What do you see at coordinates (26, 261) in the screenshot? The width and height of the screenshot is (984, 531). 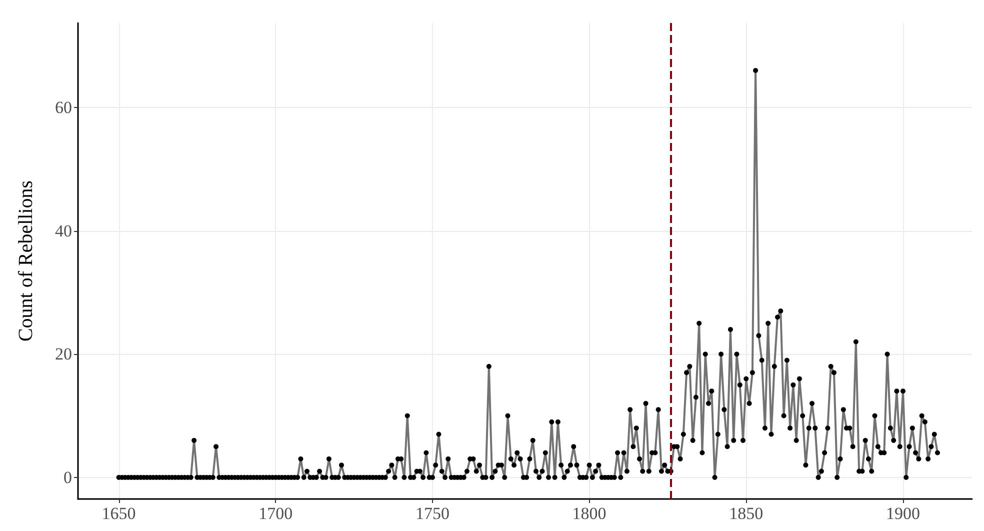 I see `y-axis-title: Count of Rebellions` at bounding box center [26, 261].